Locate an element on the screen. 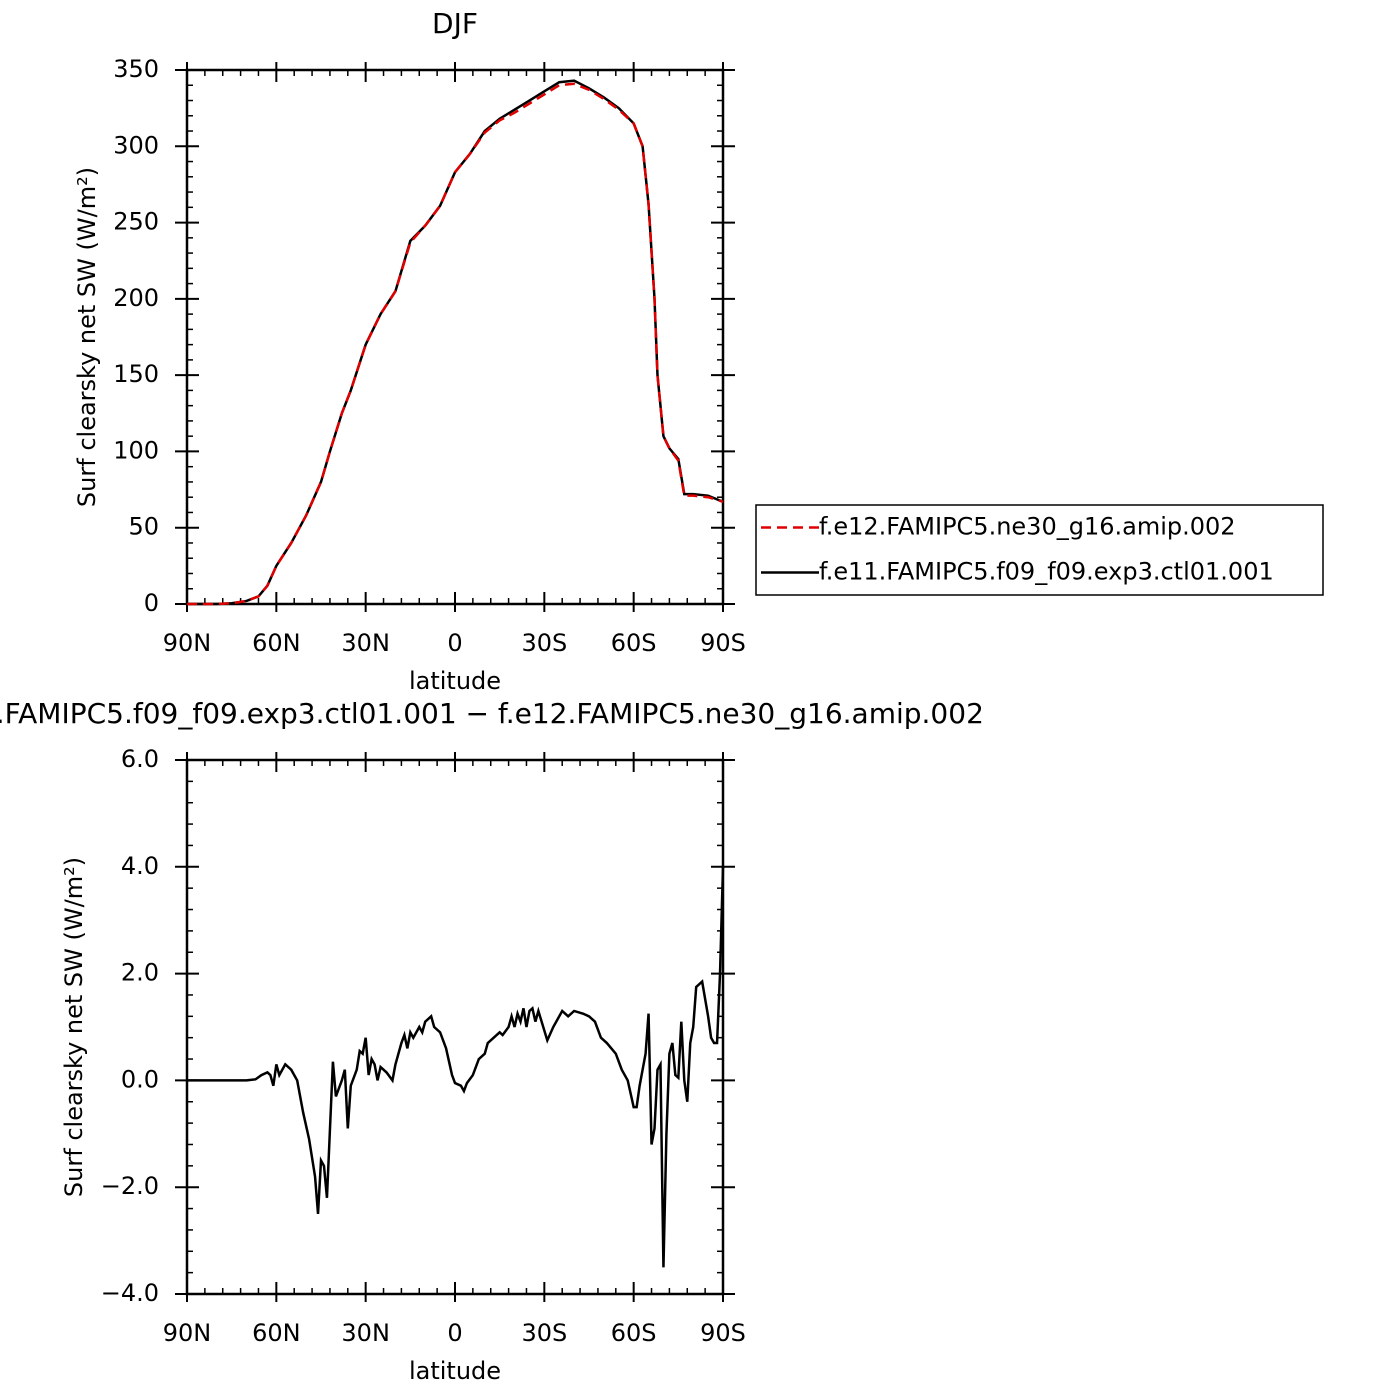 The height and width of the screenshot is (1391, 1394). y-tick-label: 6.0 is located at coordinates (140, 759).